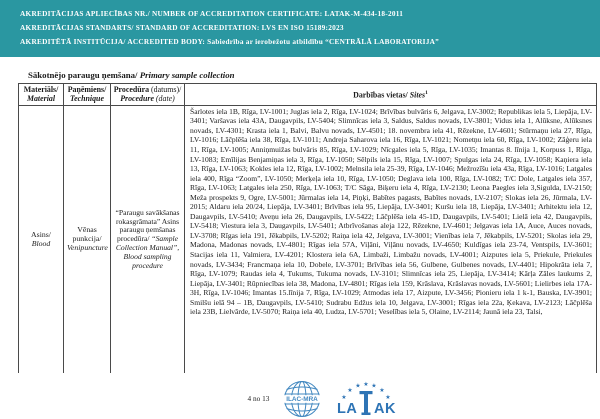 This screenshot has height=419, width=600. Describe the element at coordinates (385, 409) in the screenshot. I see `latak-logo-text-right: AK` at that location.